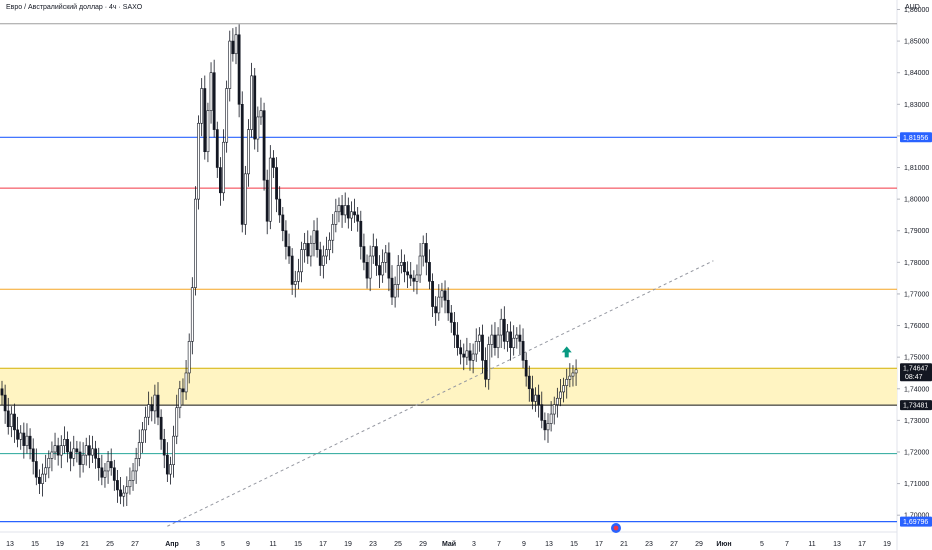  Describe the element at coordinates (914, 377) in the screenshot. I see `countdown-label: 08:47` at that location.